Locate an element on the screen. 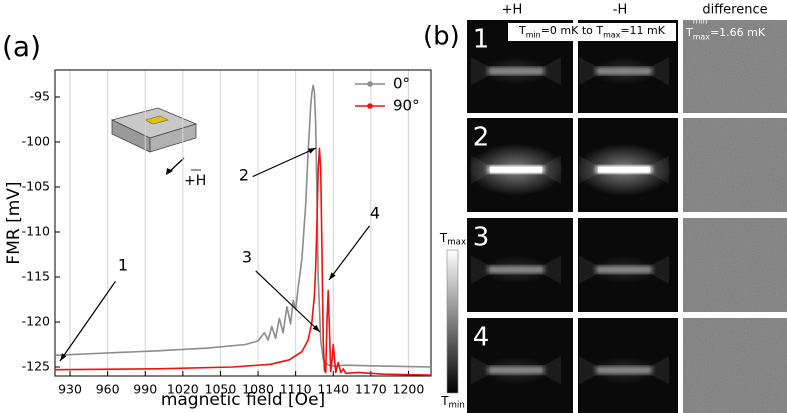  x-tick-label: 1200 is located at coordinates (409, 389).